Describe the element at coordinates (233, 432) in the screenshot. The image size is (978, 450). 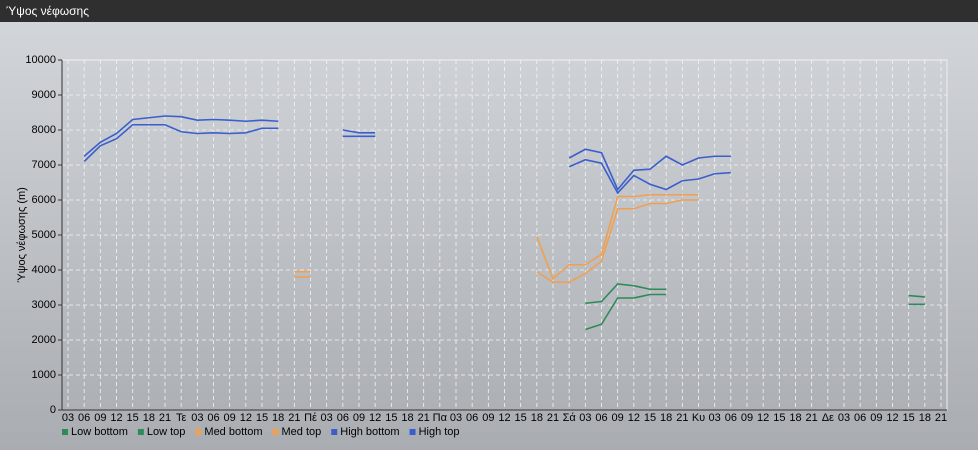
I see `legend-label: Med bottom` at that location.